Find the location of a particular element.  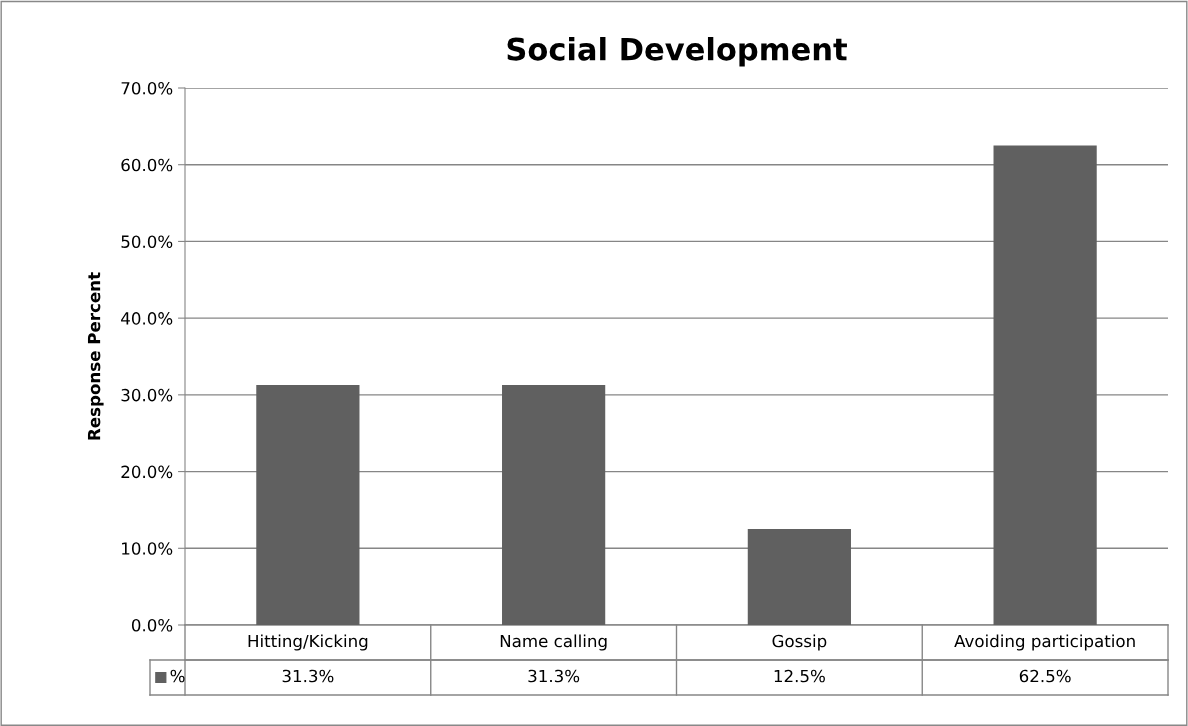

chart-title: Social Development is located at coordinates (677, 52).